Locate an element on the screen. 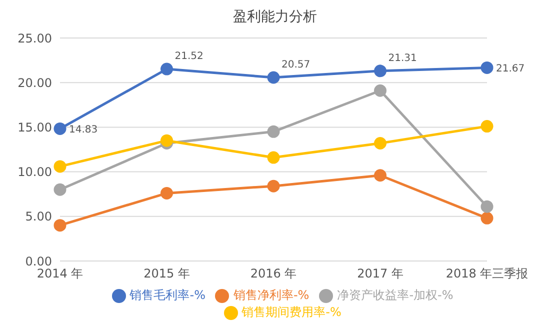 This screenshot has height=329, width=550. data-label: 21.31 is located at coordinates (402, 58).